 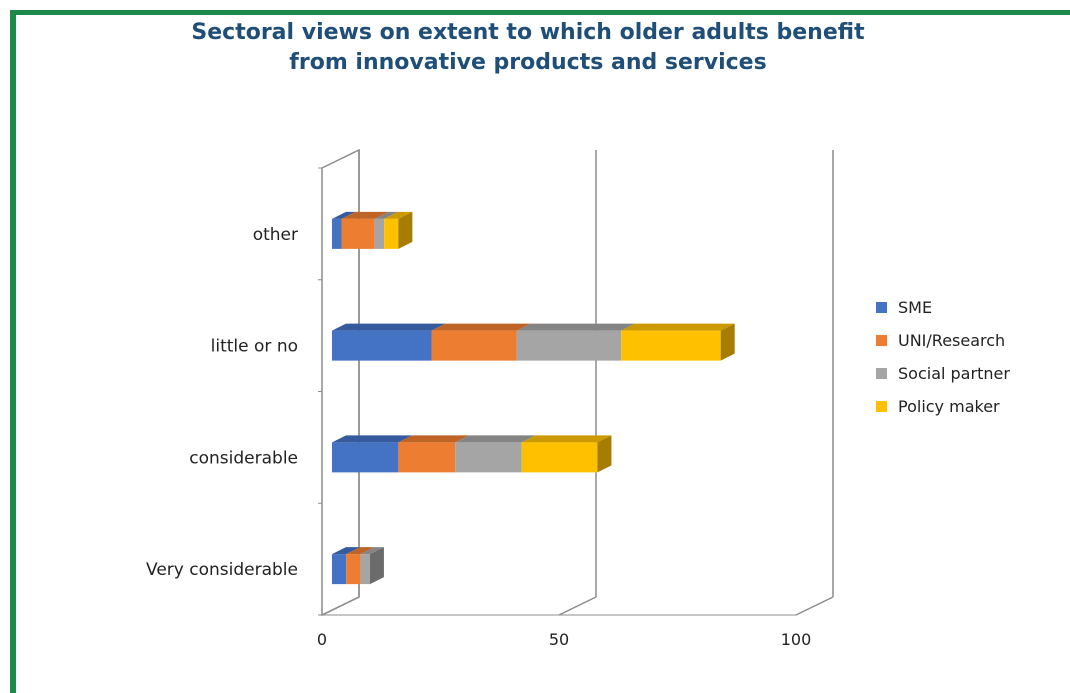 I want to click on bar-top-Very considerable-Social partner, so click(x=372, y=551).